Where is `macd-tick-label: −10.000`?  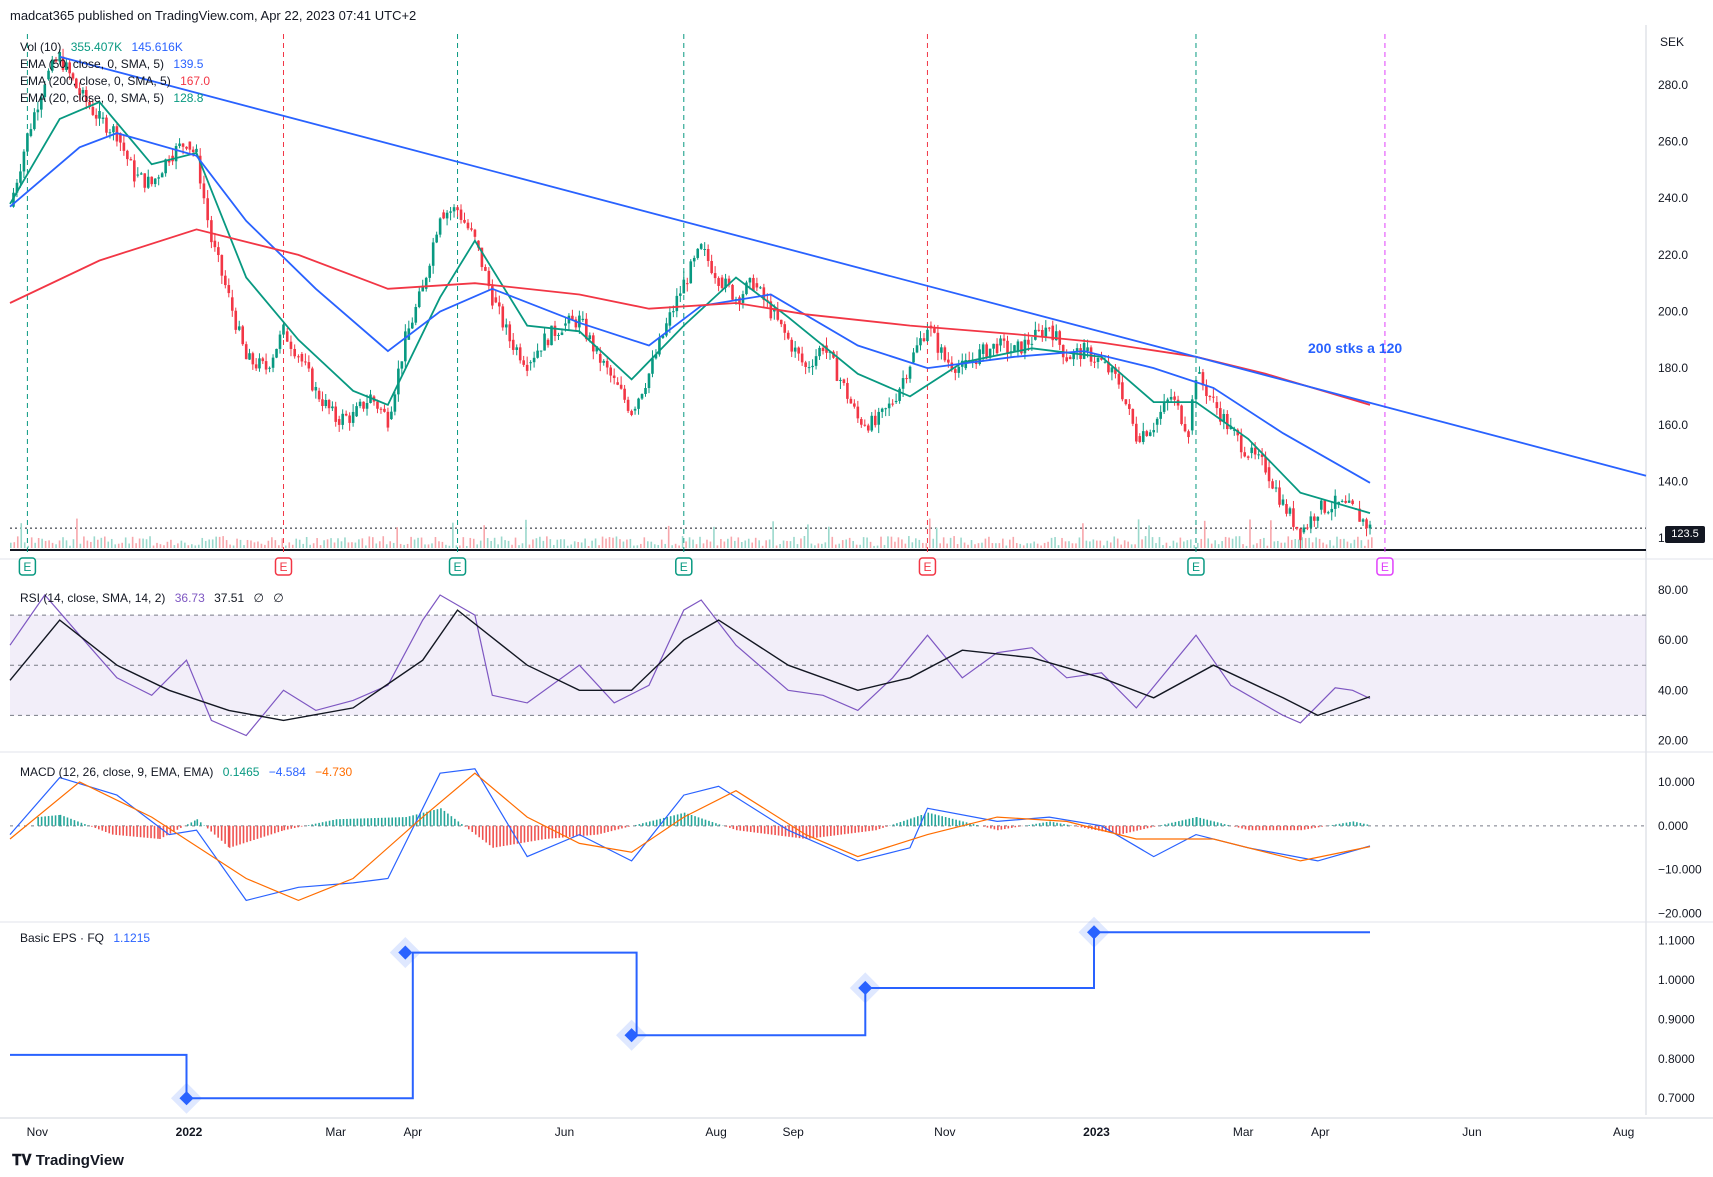
macd-tick-label: −10.000 is located at coordinates (1680, 870).